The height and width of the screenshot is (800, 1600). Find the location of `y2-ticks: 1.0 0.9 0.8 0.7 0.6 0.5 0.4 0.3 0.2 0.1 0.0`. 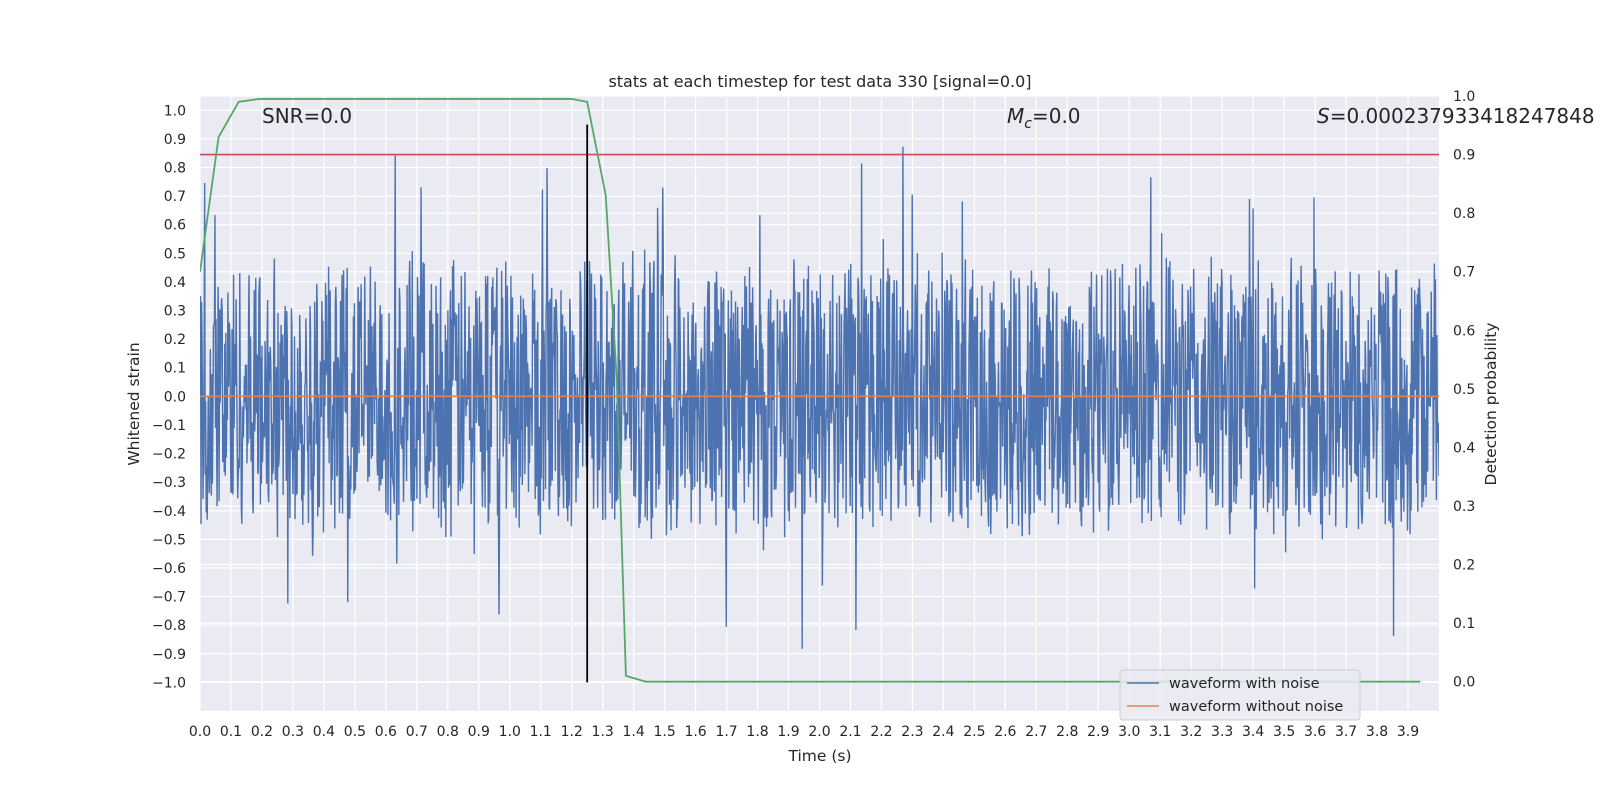

y2-ticks: 1.0 0.9 0.8 0.7 0.6 0.5 0.4 0.3 0.2 0.1 0.0 is located at coordinates (1464, 390).